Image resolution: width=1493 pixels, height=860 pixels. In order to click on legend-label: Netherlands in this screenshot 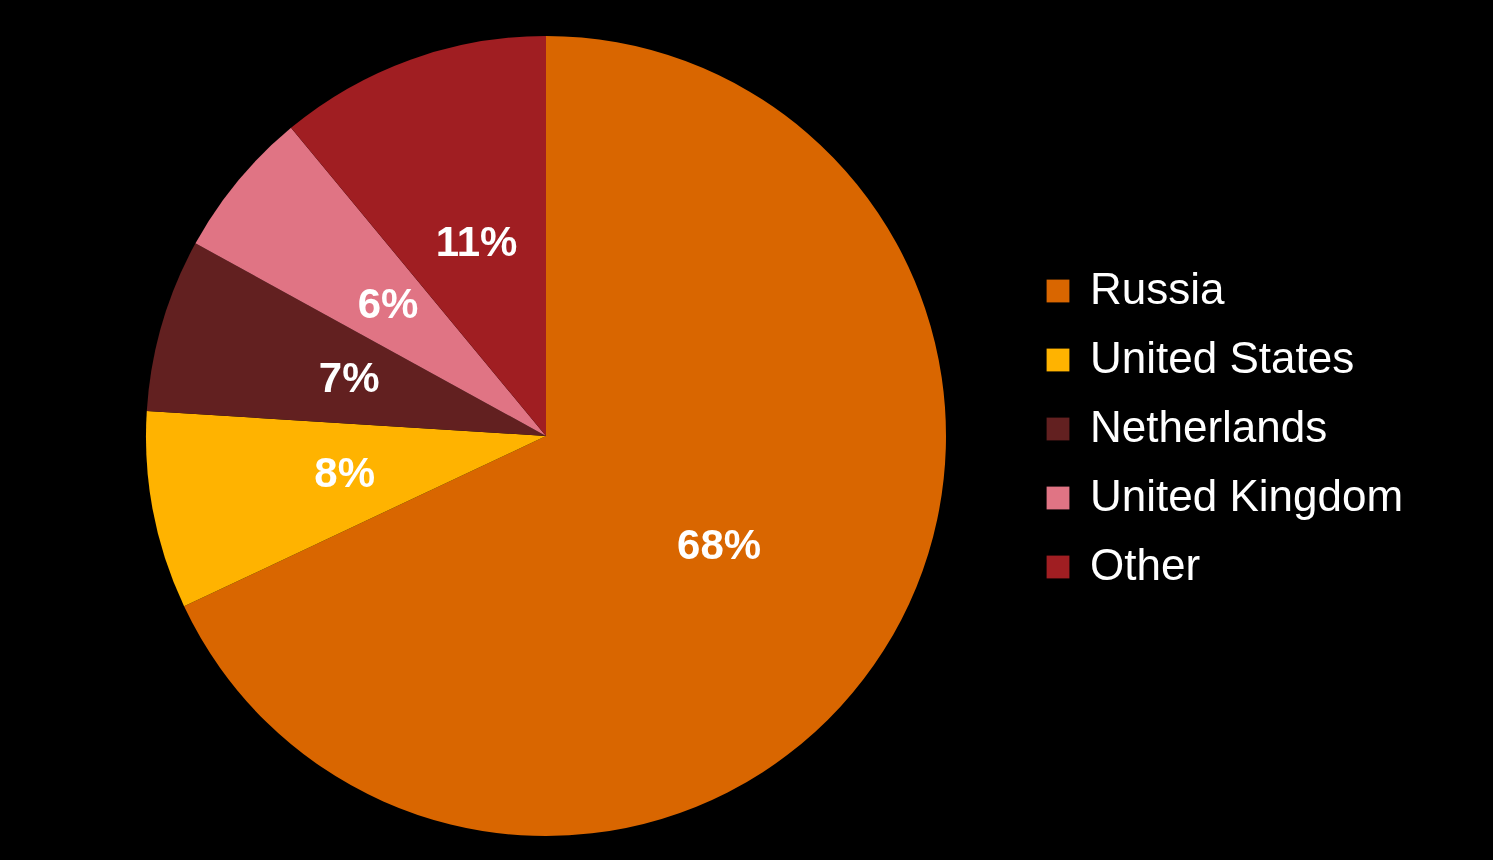, I will do `click(1209, 426)`.